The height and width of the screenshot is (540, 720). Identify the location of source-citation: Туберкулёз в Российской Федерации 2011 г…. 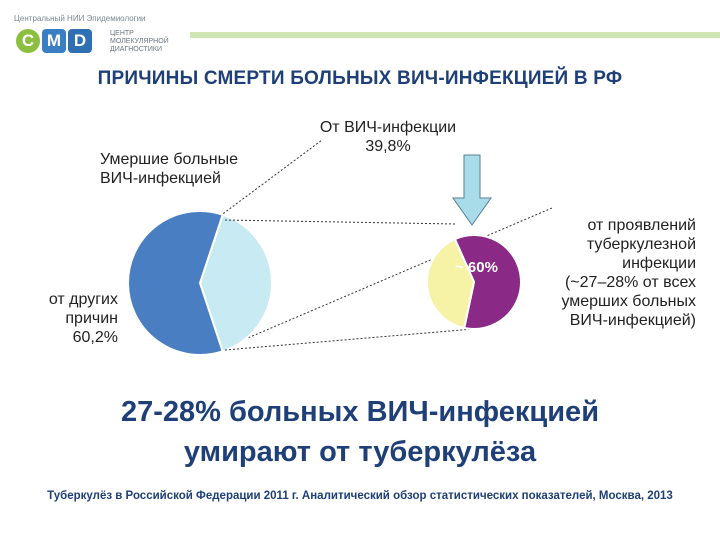
(360, 496).